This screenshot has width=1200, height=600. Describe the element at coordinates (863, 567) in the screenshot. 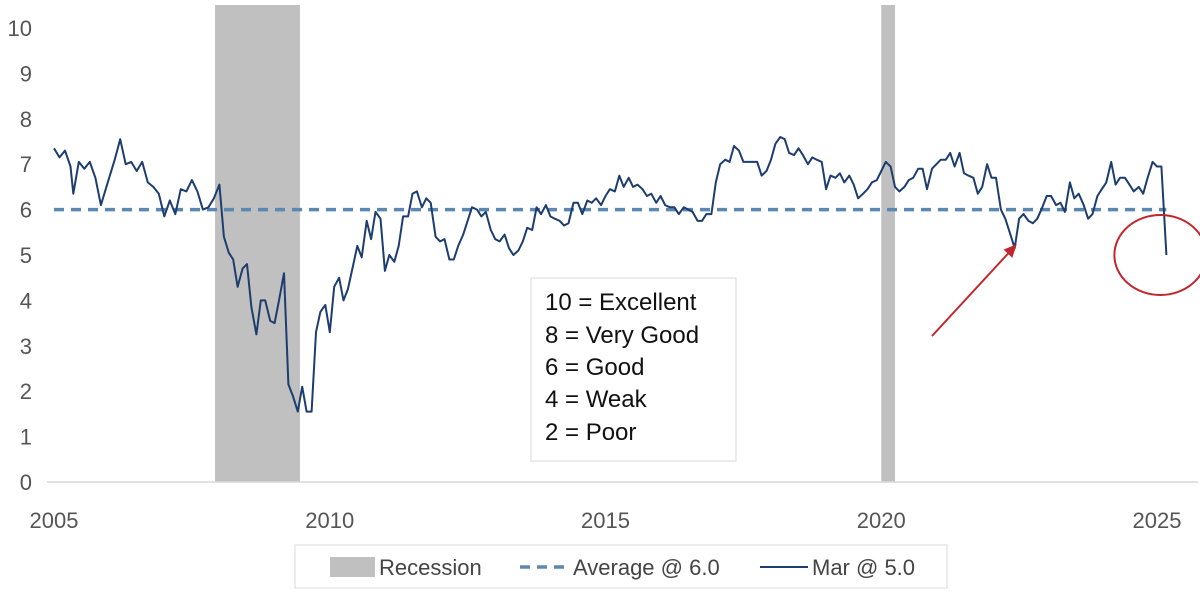

I see `legend-label-series: Mar @ 5.0` at that location.